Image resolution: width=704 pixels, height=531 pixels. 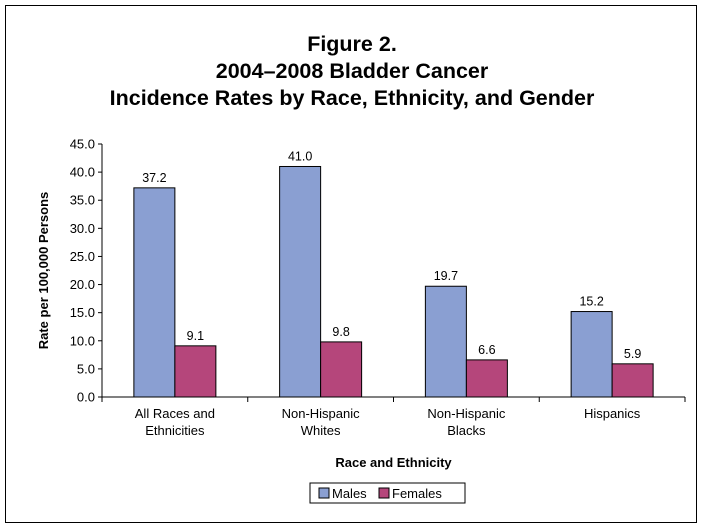 I want to click on y-tick-label: 20.0, so click(x=82, y=284).